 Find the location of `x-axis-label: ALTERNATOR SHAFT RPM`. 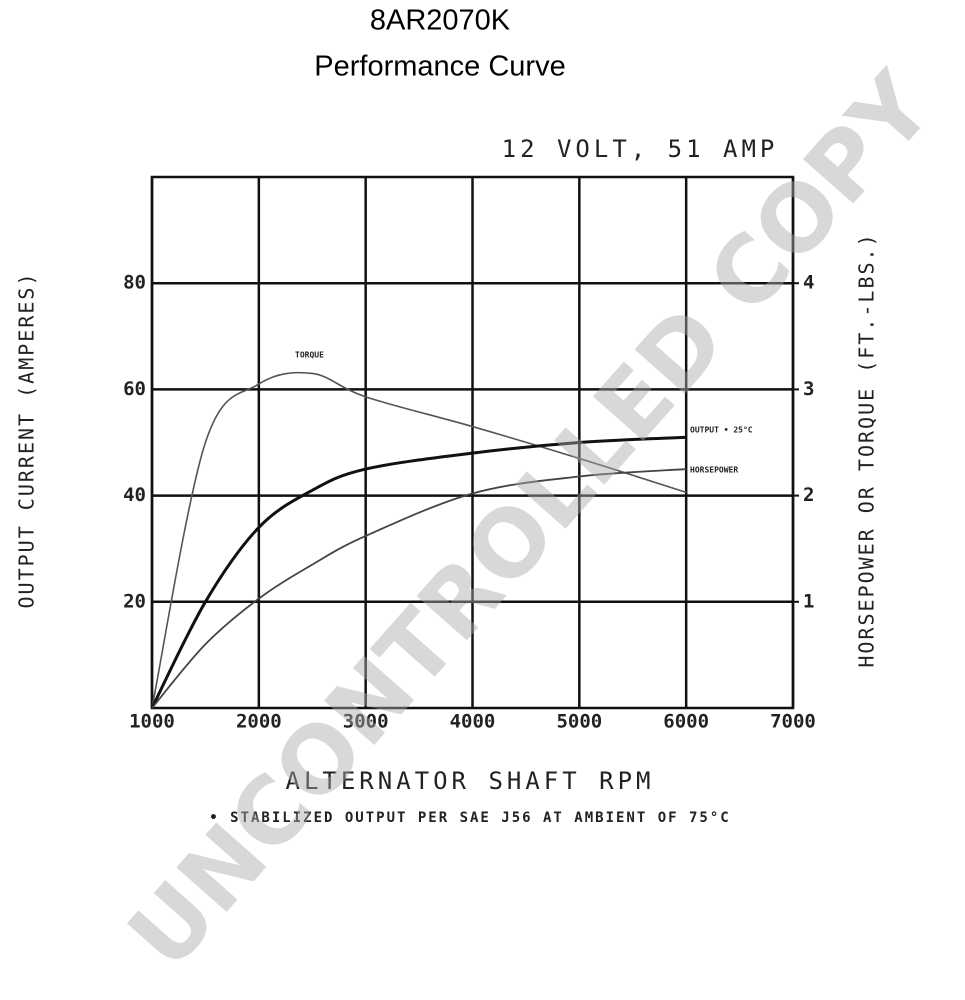

x-axis-label: ALTERNATOR SHAFT RPM is located at coordinates (470, 781).